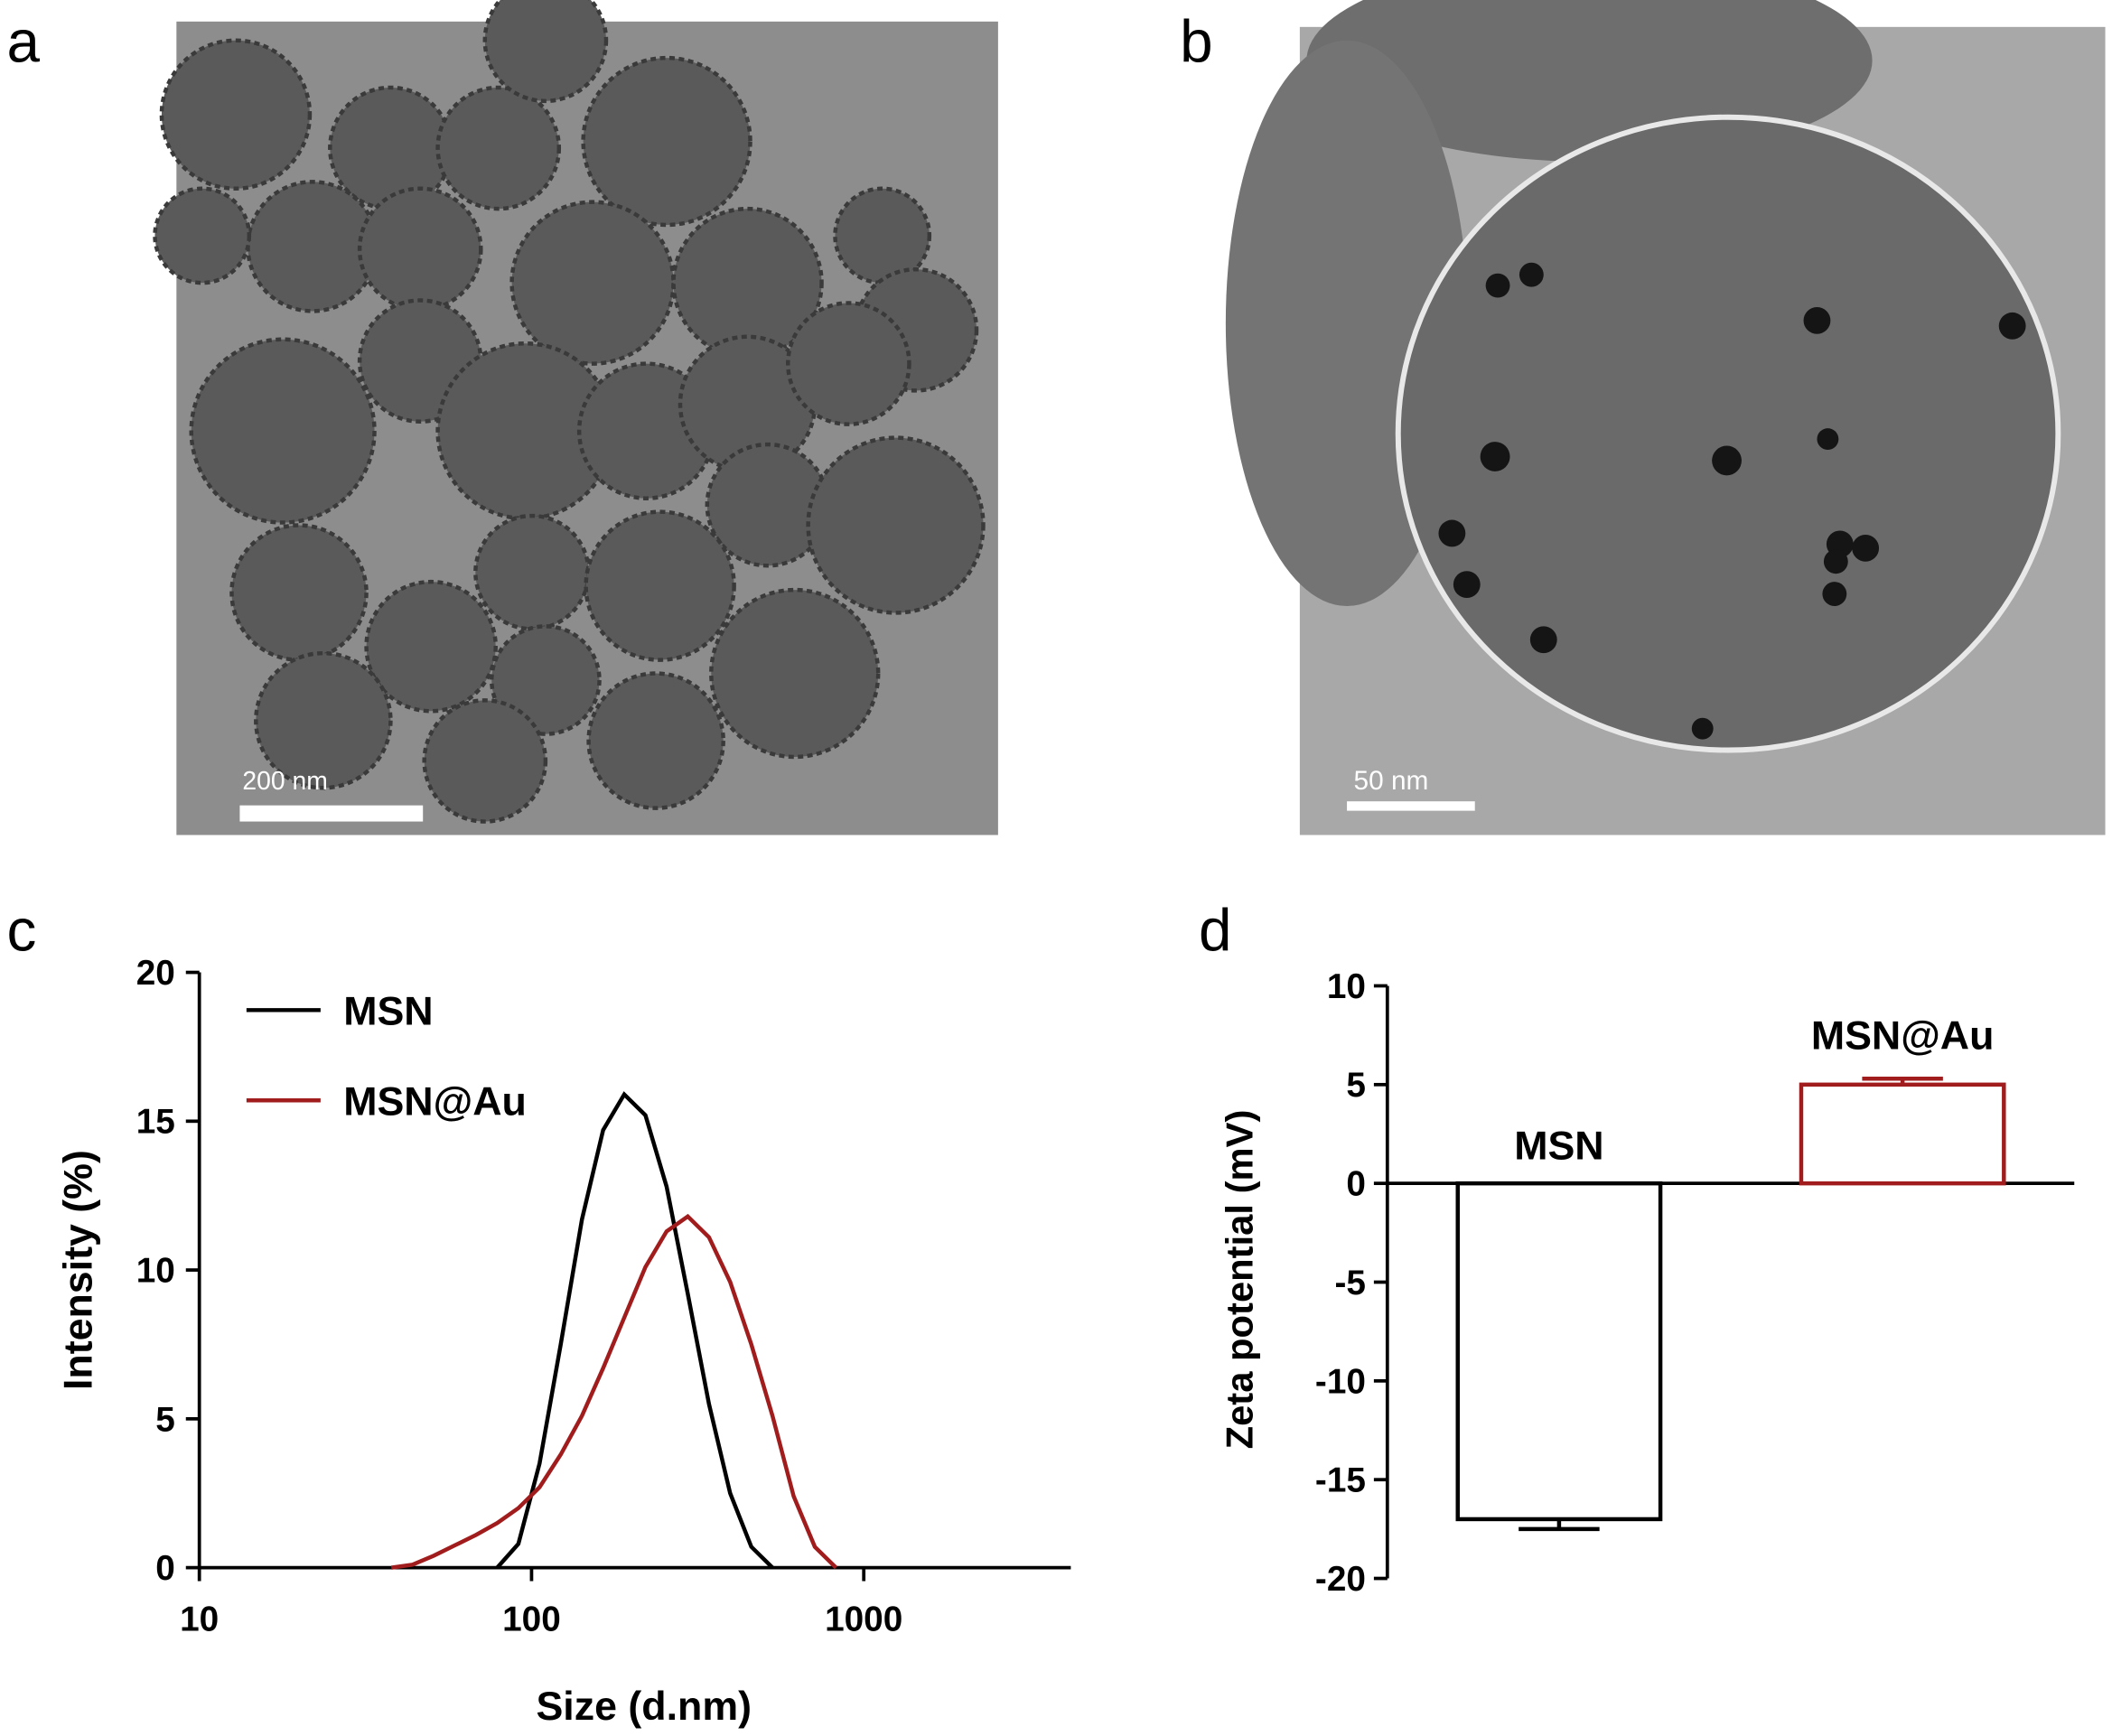  Describe the element at coordinates (1340, 1480) in the screenshot. I see `y-tick-label: -15` at that location.